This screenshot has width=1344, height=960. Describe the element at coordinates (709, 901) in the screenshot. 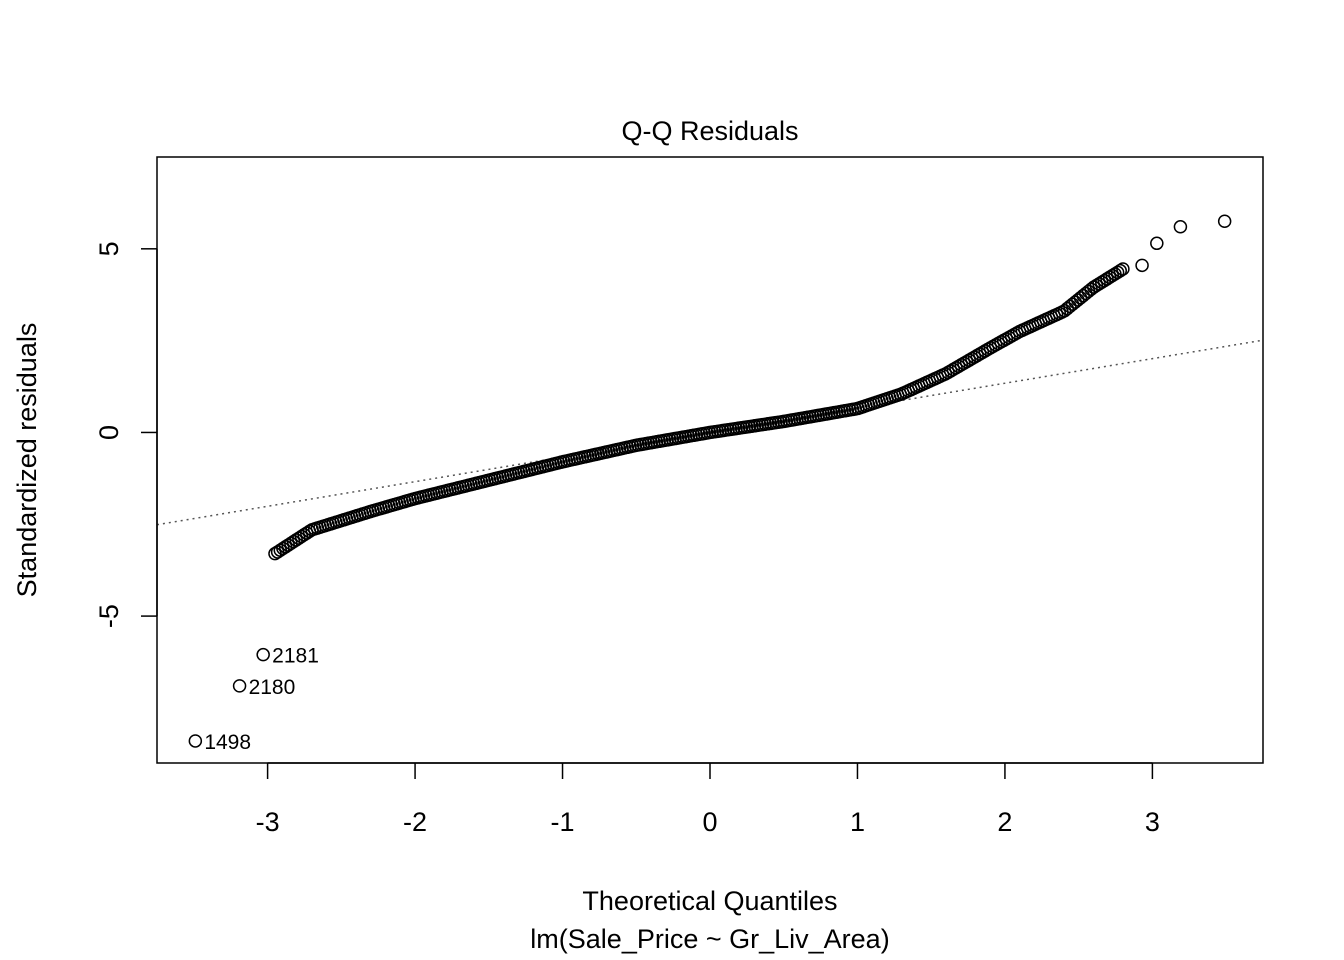

I see `x-axis-label: Theoretical Quantiles` at that location.